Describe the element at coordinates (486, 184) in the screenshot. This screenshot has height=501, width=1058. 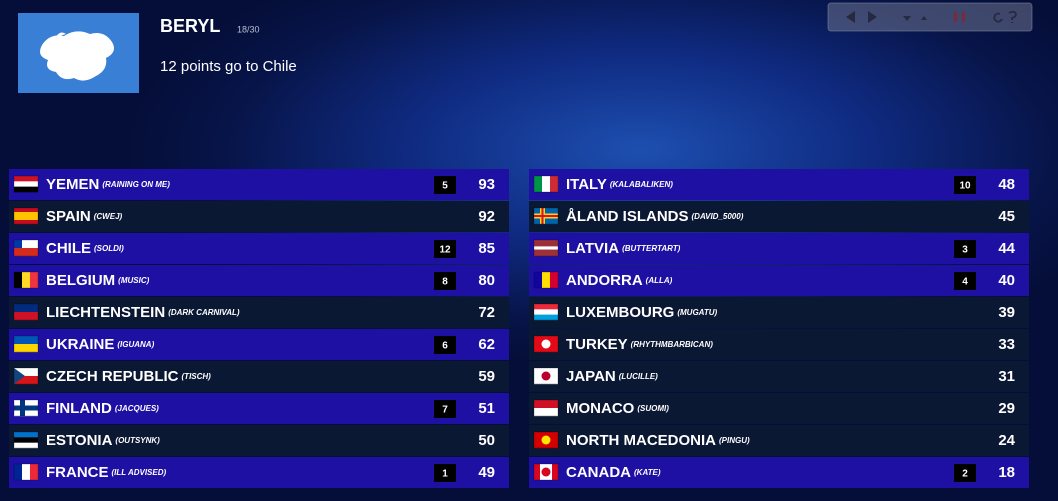
I see `total-score: 93` at that location.